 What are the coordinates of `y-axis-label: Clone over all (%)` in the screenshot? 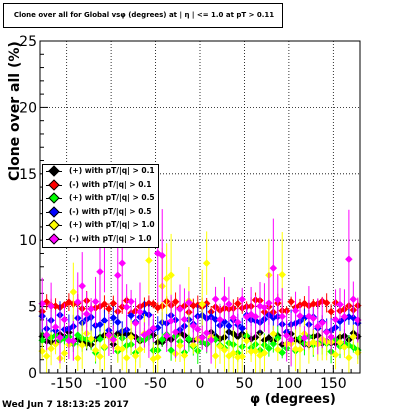 It's located at (15, 111).